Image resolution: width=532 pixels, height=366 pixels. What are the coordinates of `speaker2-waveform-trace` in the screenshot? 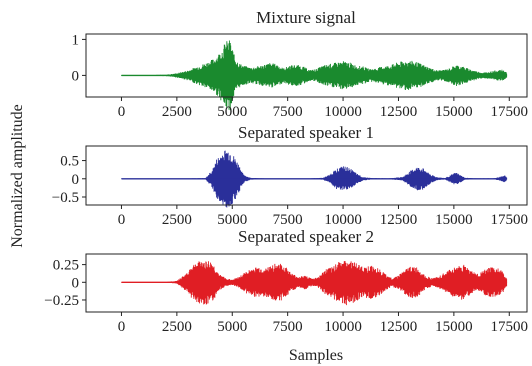 It's located at (314, 283).